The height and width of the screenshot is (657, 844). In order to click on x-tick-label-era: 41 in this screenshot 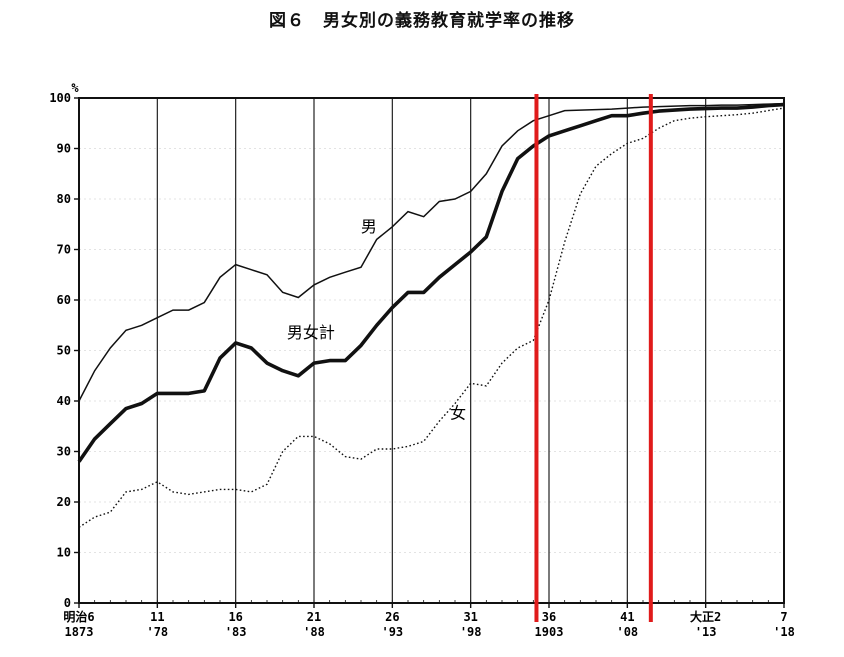, I will do `click(627, 617)`.